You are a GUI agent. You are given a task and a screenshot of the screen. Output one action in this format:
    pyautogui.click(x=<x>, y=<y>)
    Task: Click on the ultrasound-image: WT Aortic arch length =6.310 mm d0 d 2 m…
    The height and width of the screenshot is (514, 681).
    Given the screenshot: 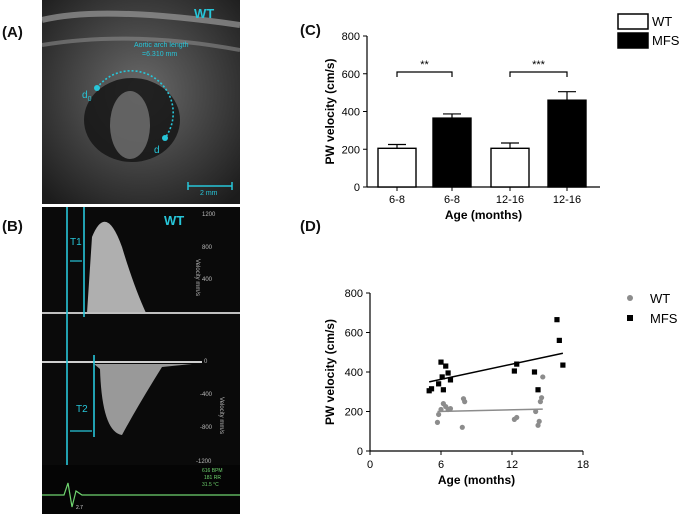 What is the action you would take?
    pyautogui.click(x=141, y=102)
    